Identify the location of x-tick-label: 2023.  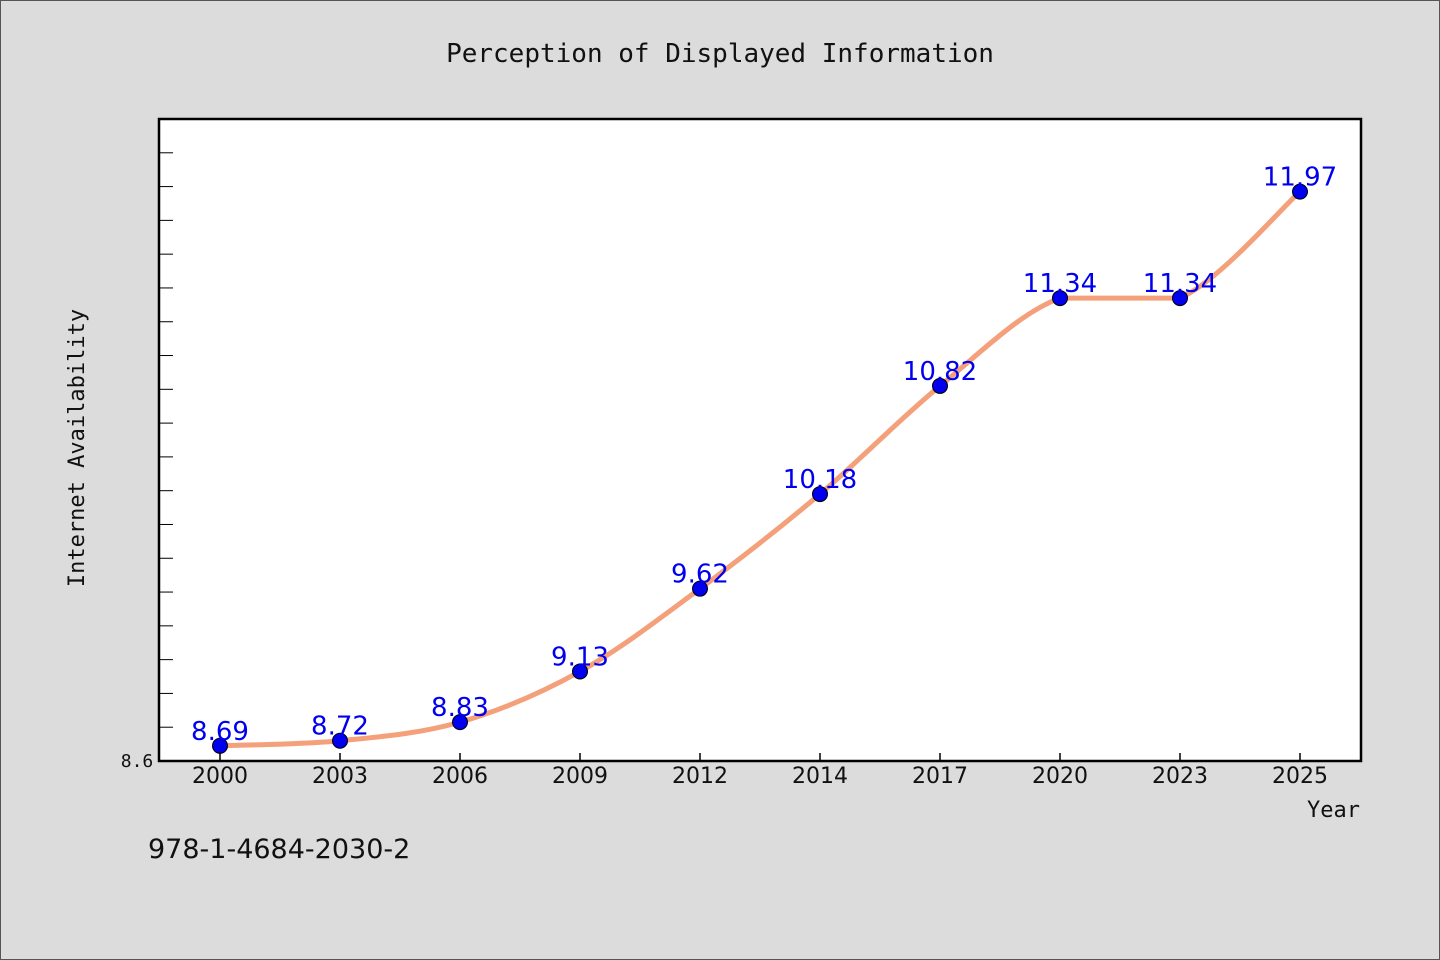
(1180, 776).